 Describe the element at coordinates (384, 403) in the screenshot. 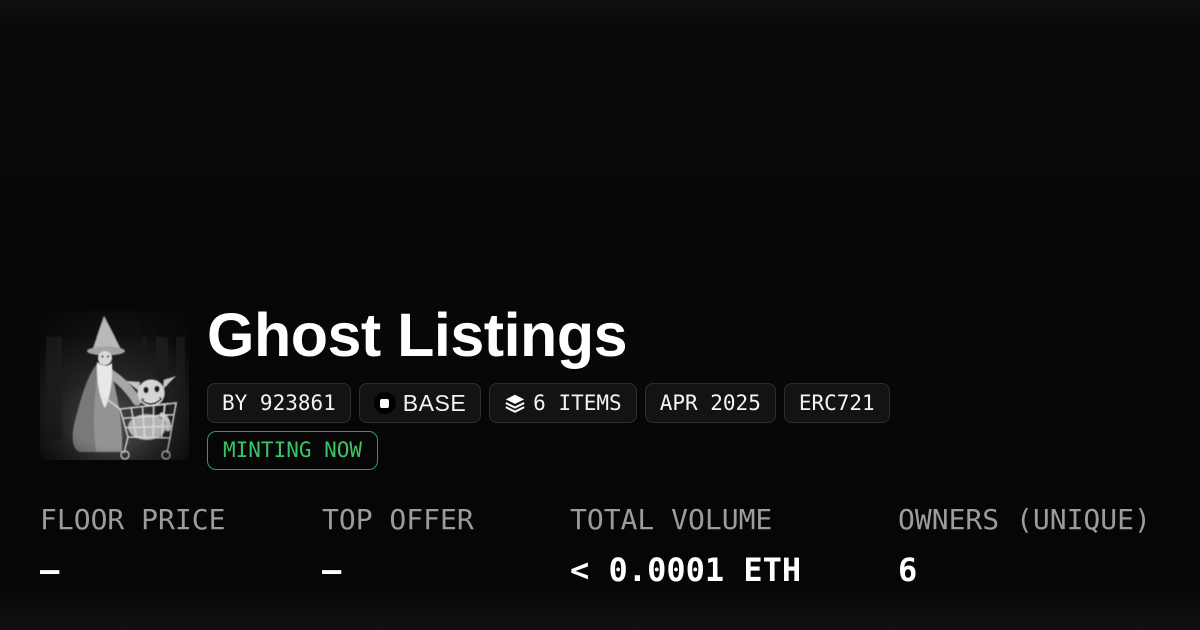

I see `base-icon` at that location.